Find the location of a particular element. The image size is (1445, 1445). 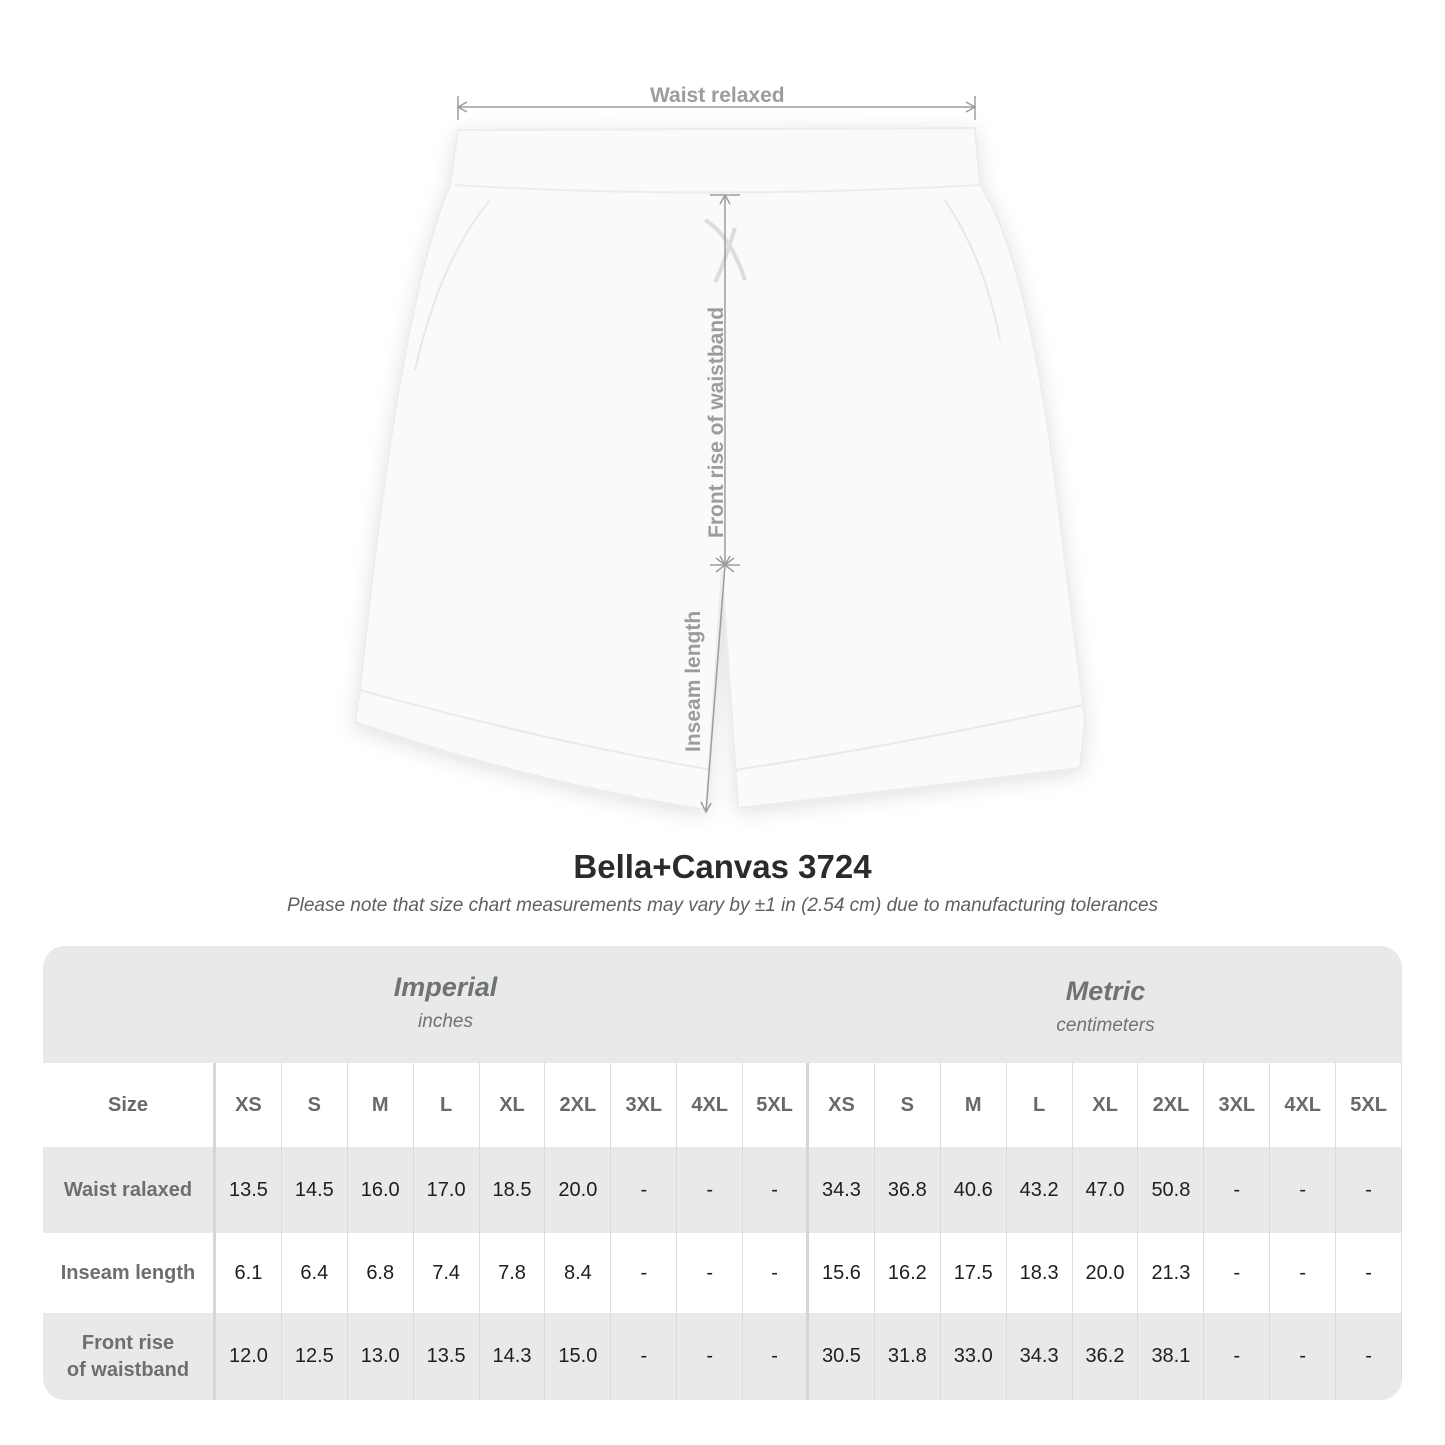

imperial-value-cell: 7.8 is located at coordinates (513, 1273).